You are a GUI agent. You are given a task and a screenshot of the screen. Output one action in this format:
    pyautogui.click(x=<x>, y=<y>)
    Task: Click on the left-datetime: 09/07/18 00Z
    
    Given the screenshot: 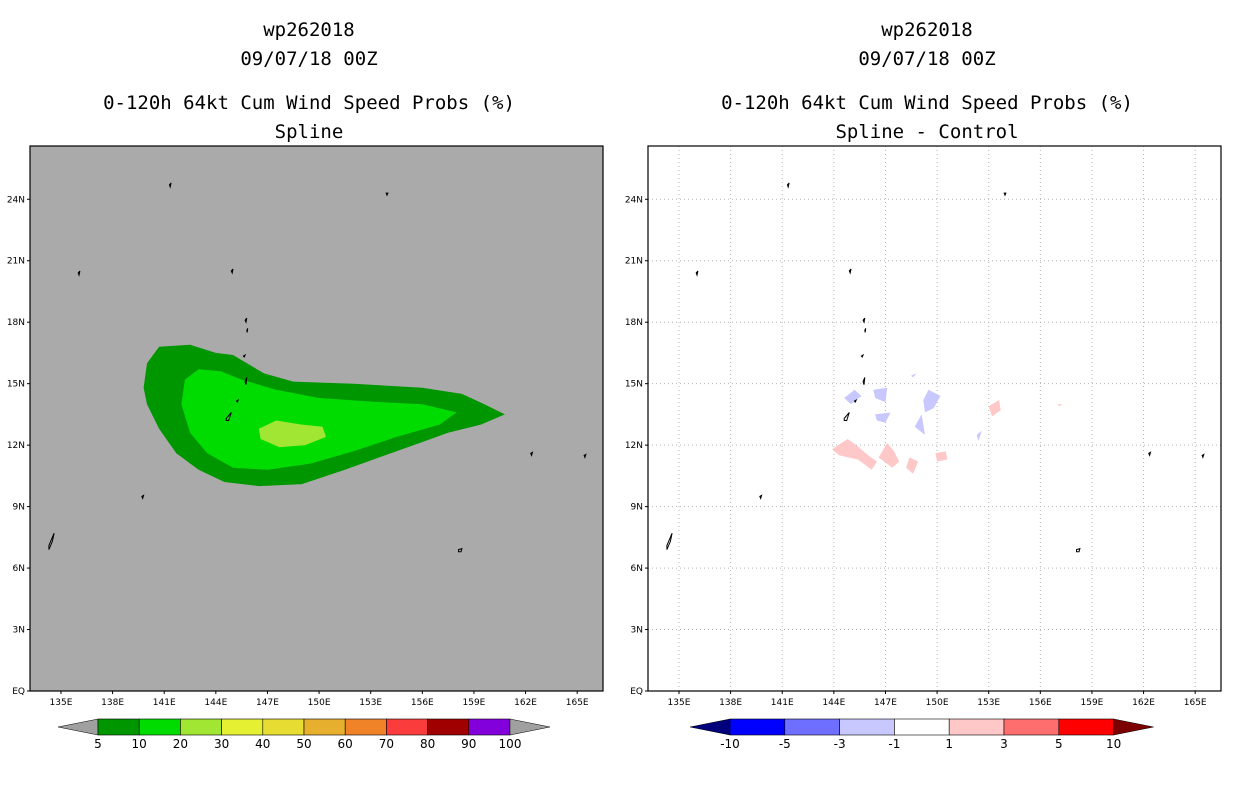 What is the action you would take?
    pyautogui.click(x=309, y=59)
    